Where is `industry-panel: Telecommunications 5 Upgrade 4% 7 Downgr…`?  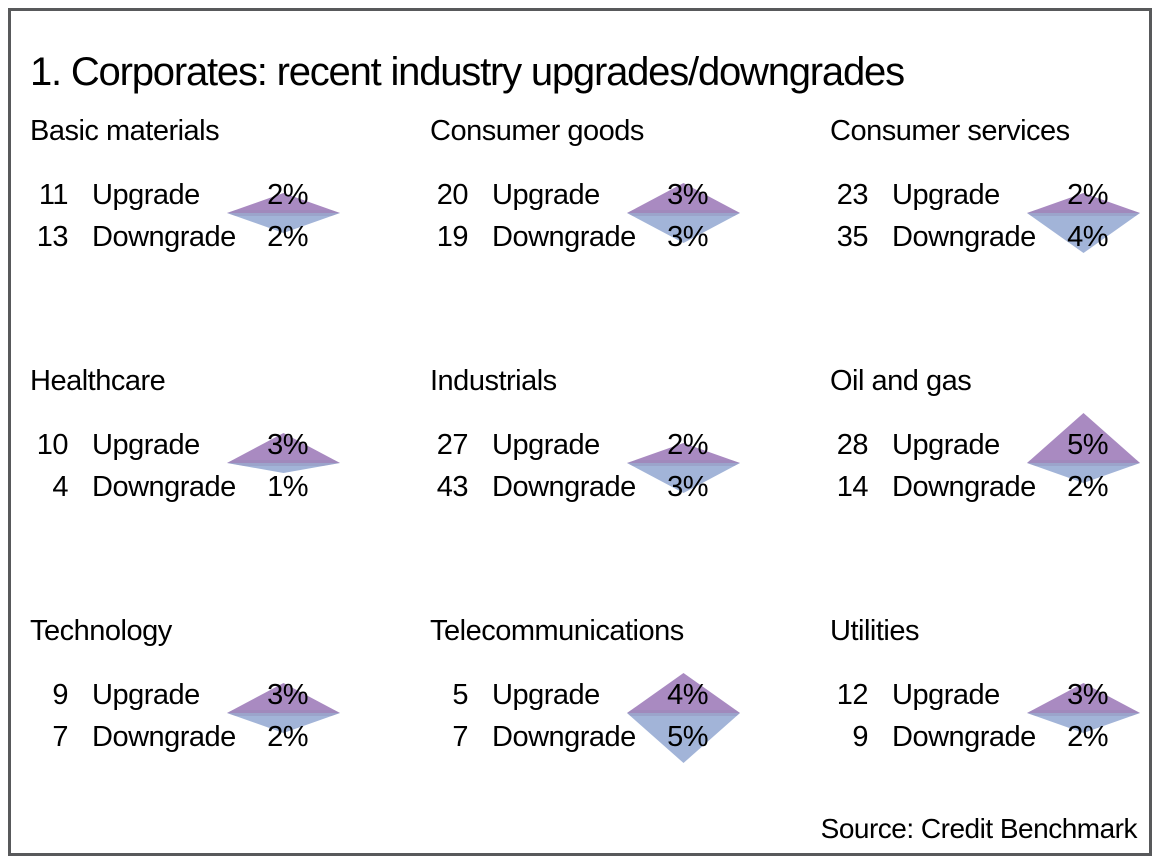 industry-panel: Telecommunications 5 Upgrade 4% 7 Downgr… is located at coordinates (630, 737).